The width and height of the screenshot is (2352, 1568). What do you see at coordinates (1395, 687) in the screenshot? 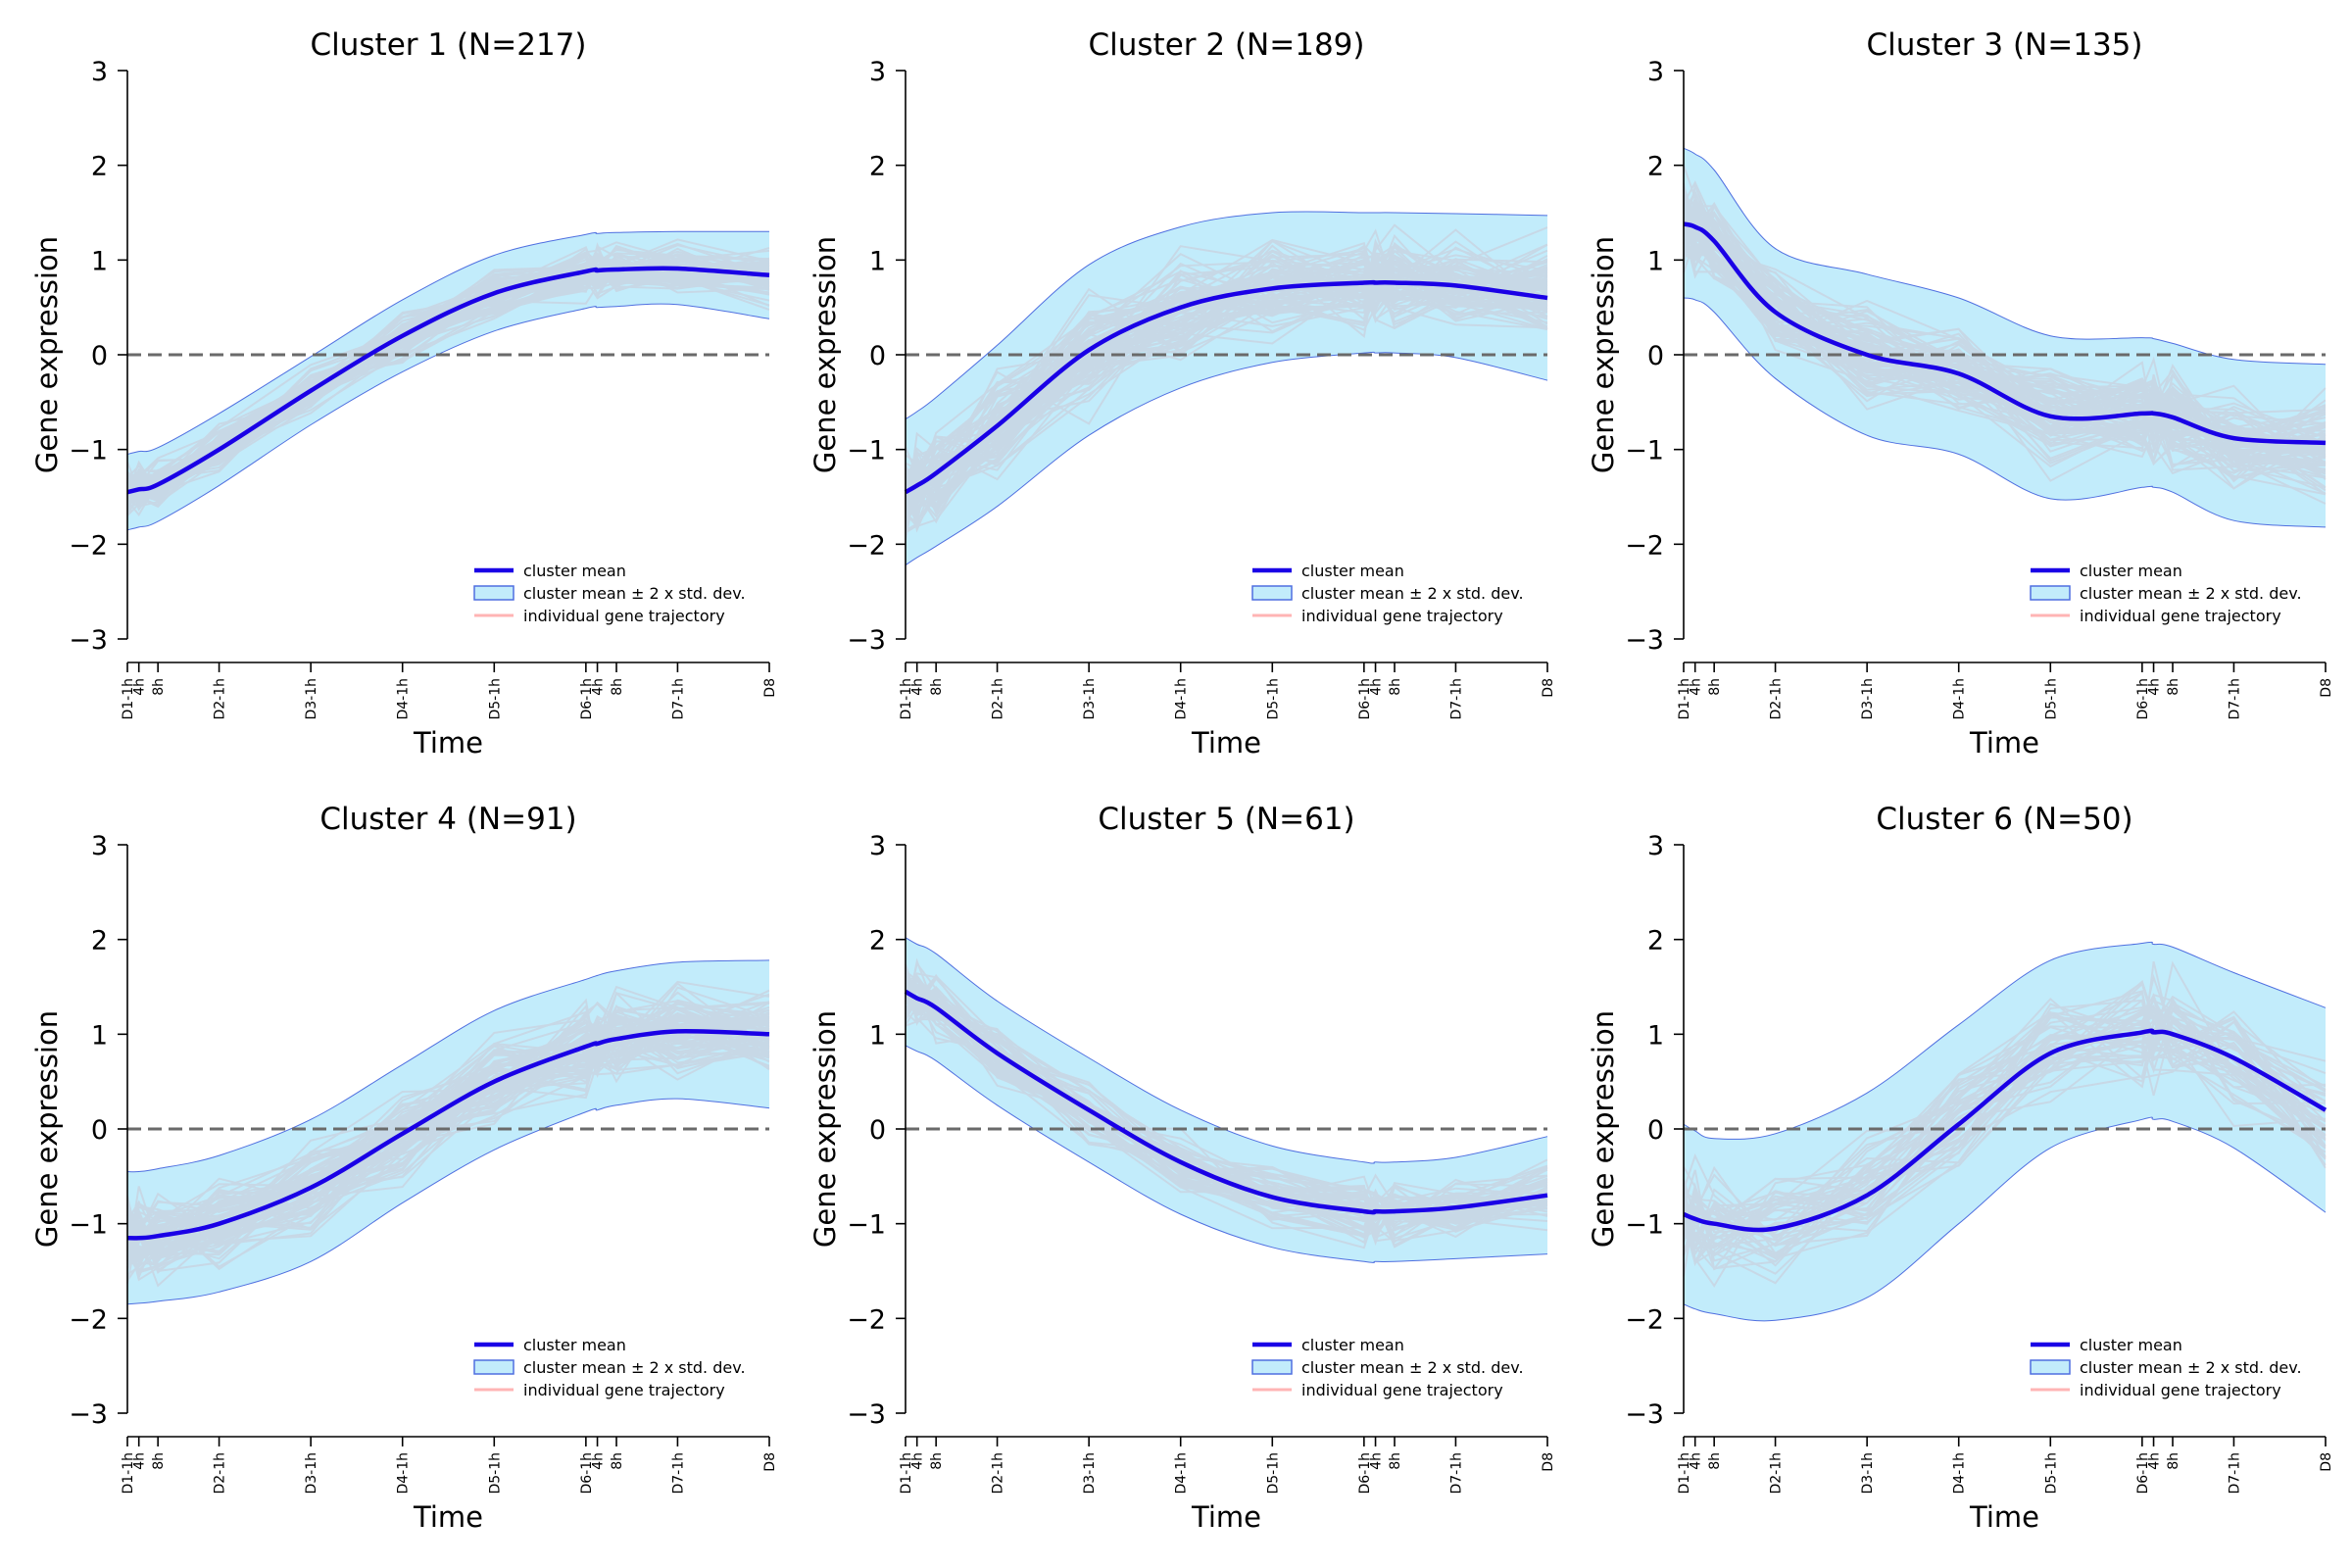
I see `x-tick-label: 8h` at bounding box center [1395, 687].